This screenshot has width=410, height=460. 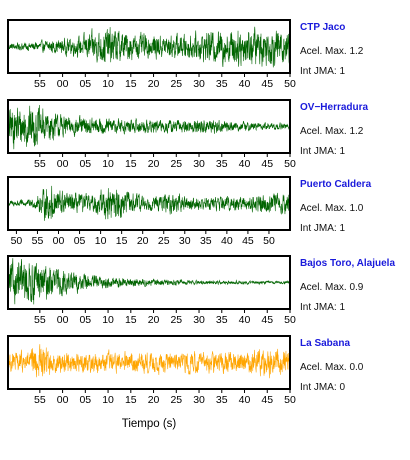 What do you see at coordinates (332, 367) in the screenshot?
I see `accel-max-4: Acel. Max. 0.0` at bounding box center [332, 367].